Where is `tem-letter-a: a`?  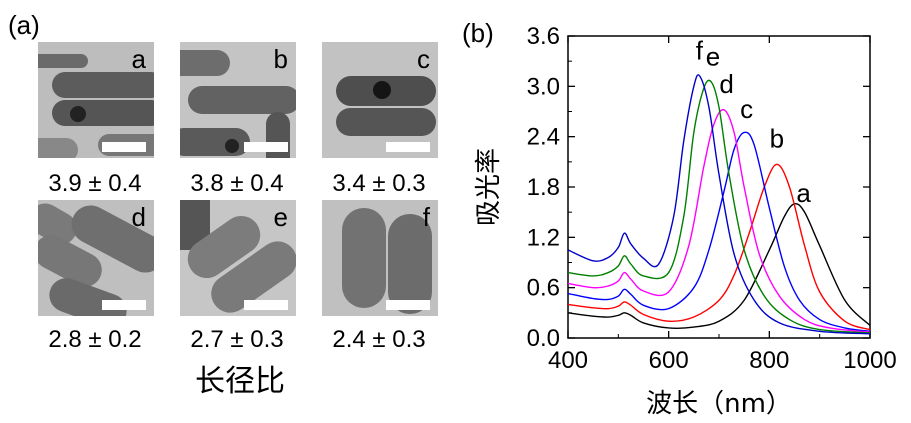
tem-letter-a: a is located at coordinates (138, 59).